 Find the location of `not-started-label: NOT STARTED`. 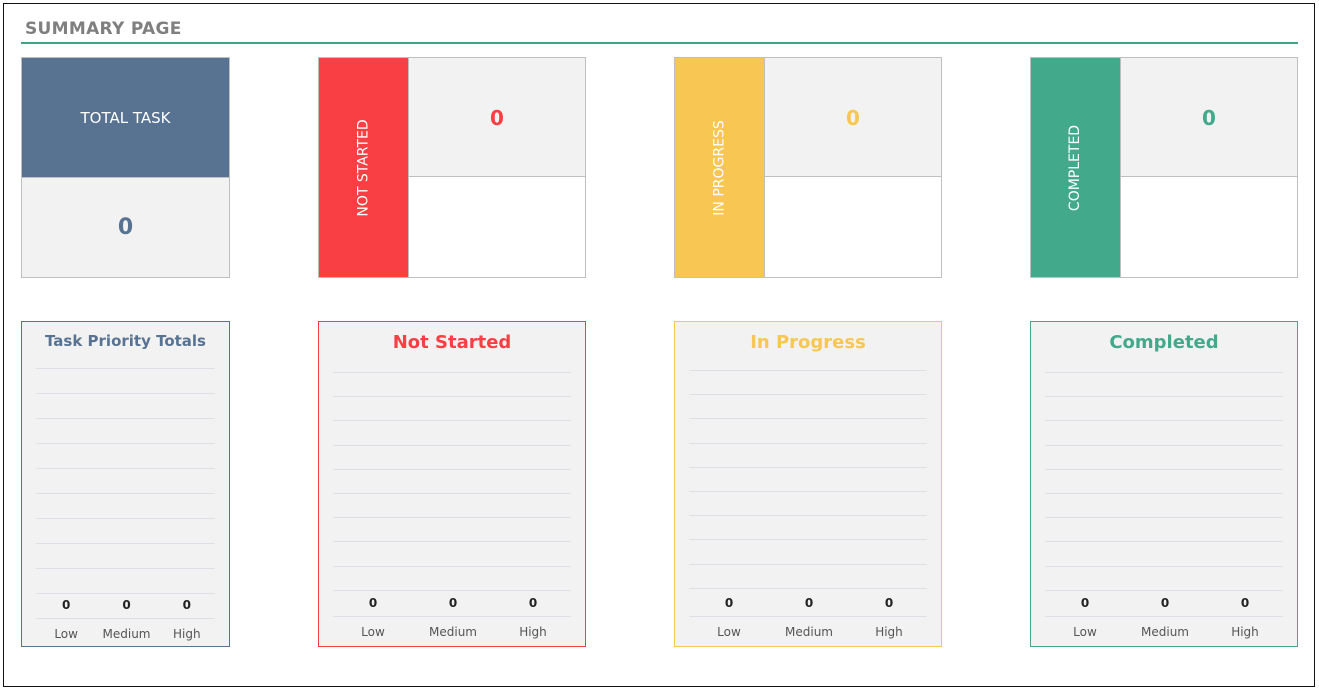

not-started-label: NOT STARTED is located at coordinates (363, 167).